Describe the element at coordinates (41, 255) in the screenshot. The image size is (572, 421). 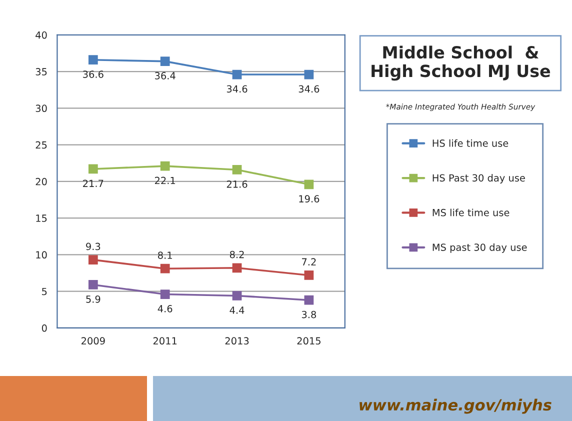
I see `y-tick-label: 10` at that location.